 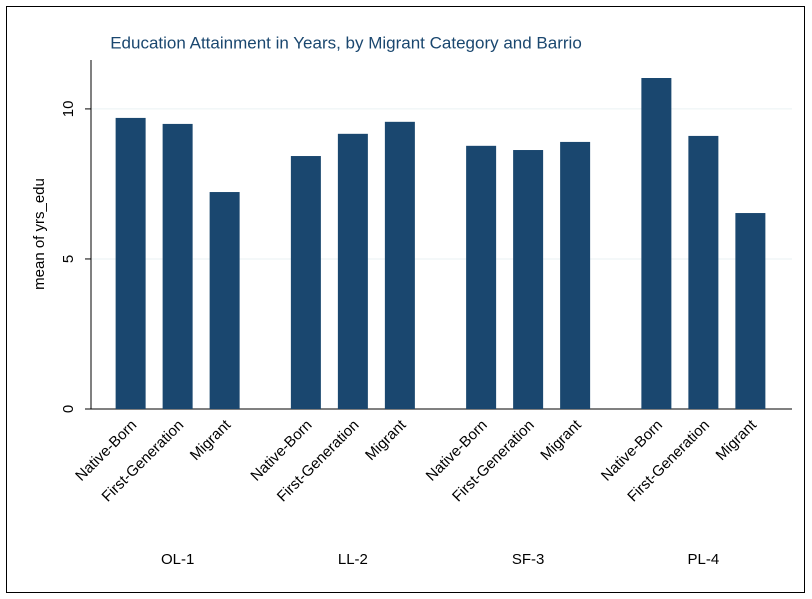 What do you see at coordinates (39, 234) in the screenshot?
I see `y-axis-label: mean of yrs_edu` at bounding box center [39, 234].